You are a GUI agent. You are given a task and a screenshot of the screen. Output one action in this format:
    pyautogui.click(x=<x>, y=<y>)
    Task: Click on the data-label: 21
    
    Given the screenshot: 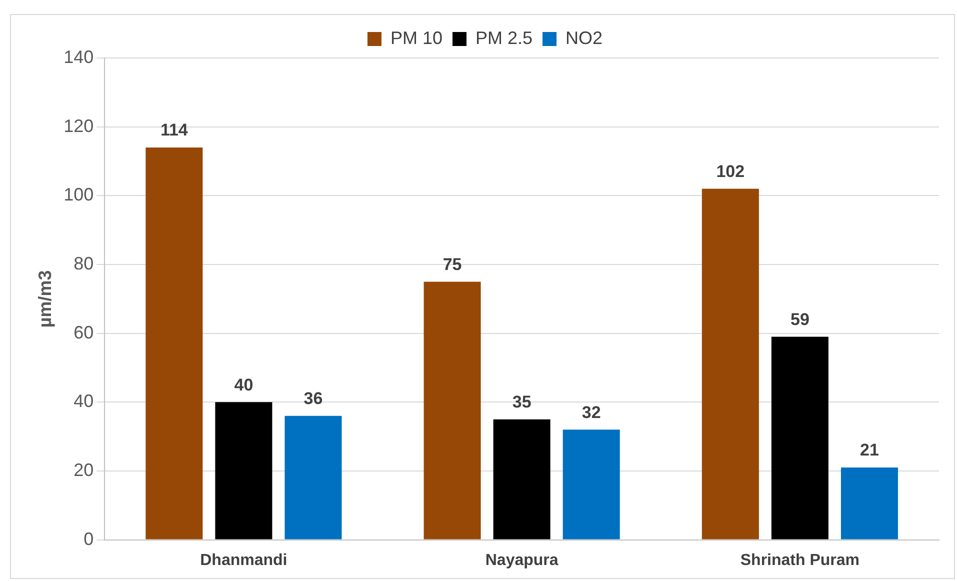 What is the action you would take?
    pyautogui.click(x=869, y=450)
    